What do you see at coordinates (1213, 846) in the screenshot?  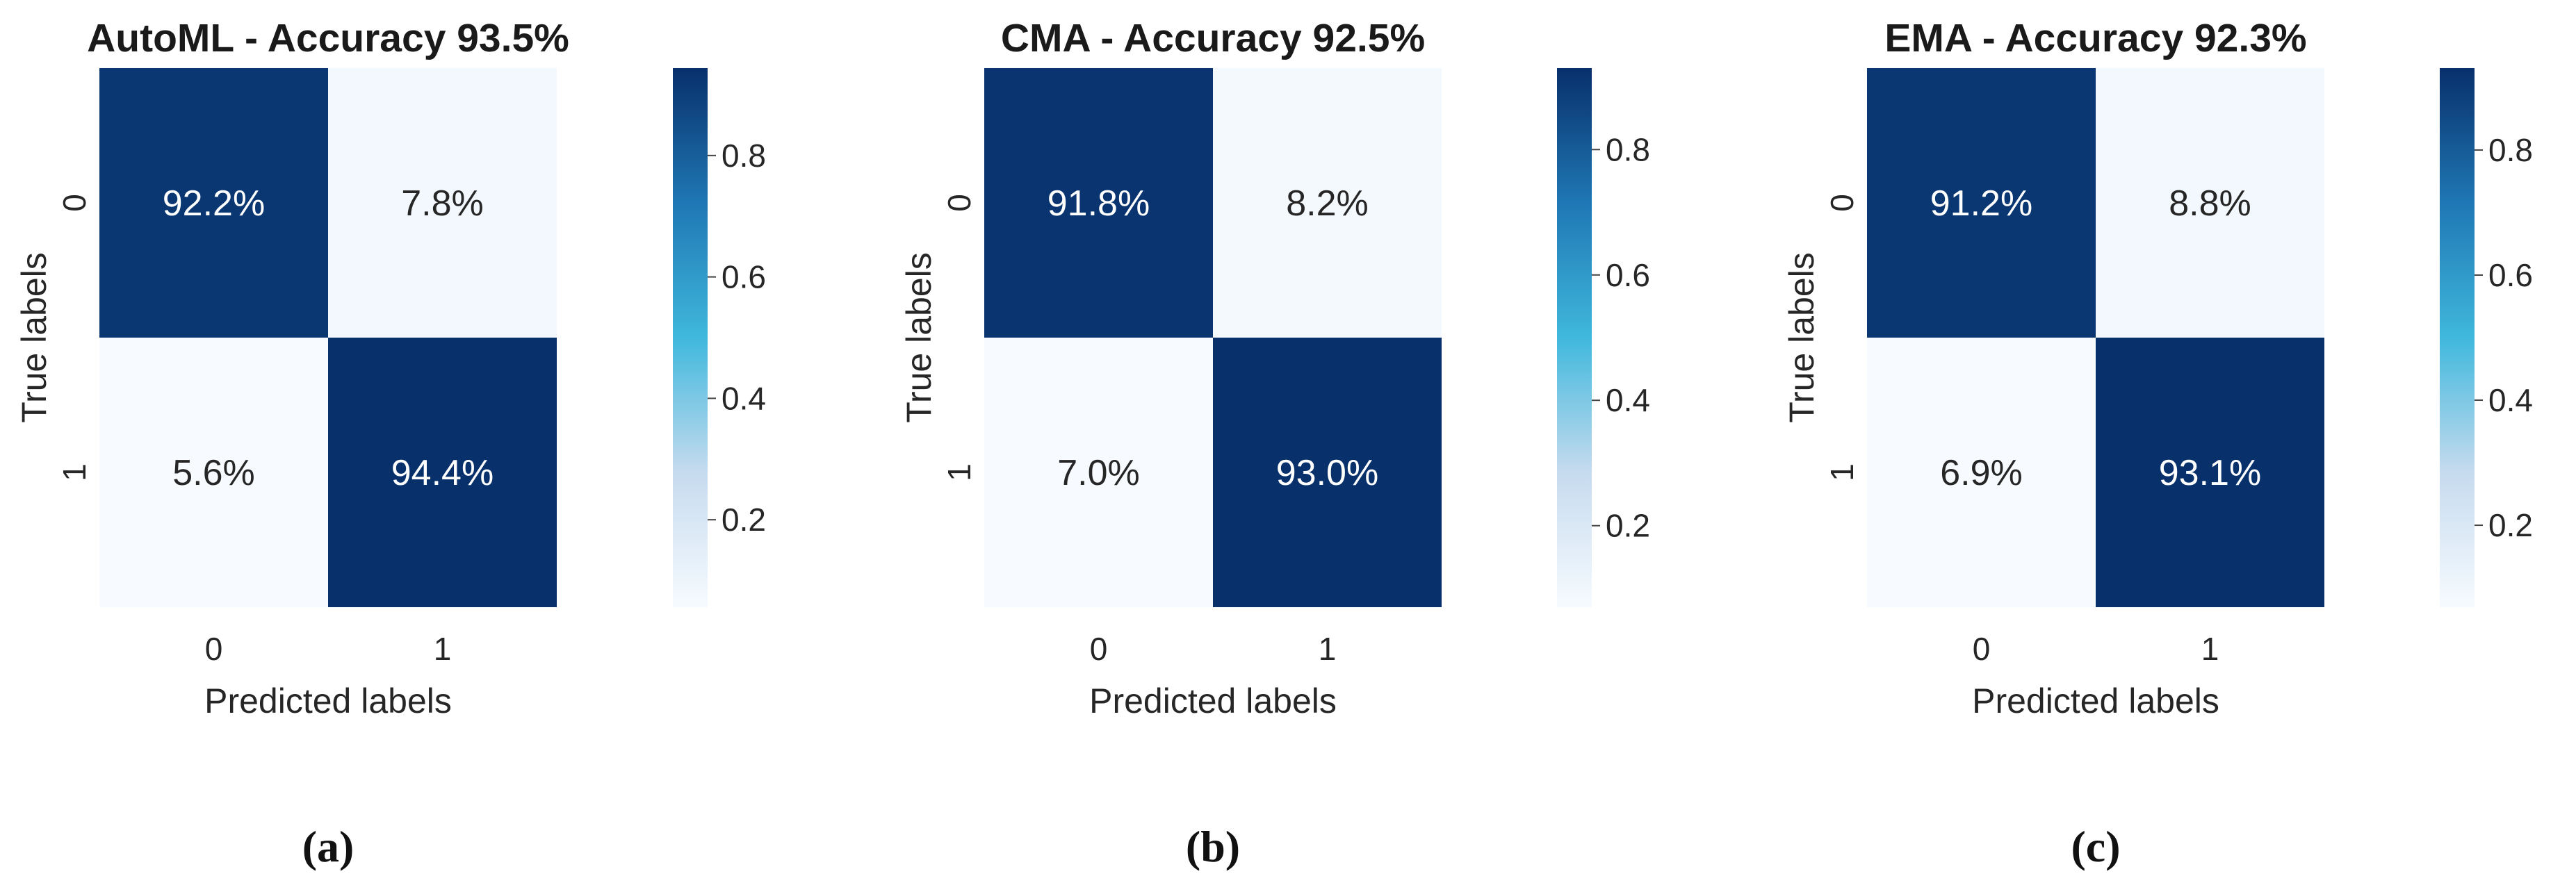 I see `panel-caption: (b)` at bounding box center [1213, 846].